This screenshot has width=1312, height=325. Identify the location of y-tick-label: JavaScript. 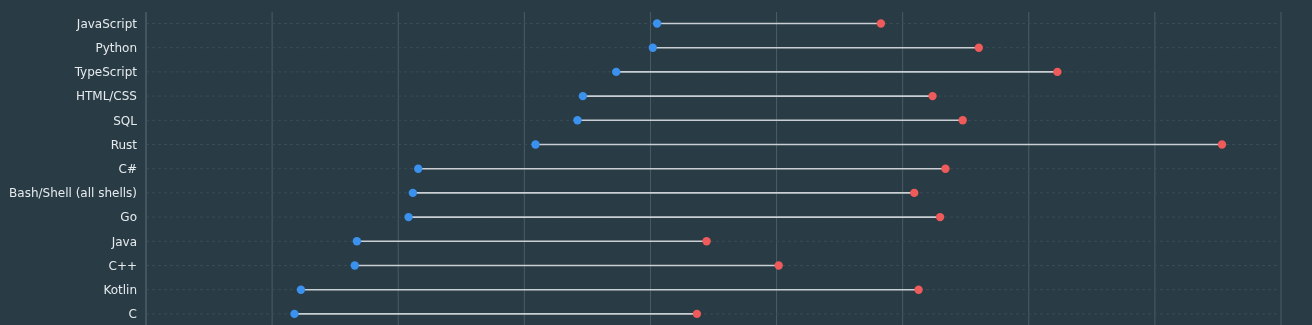
(106, 23).